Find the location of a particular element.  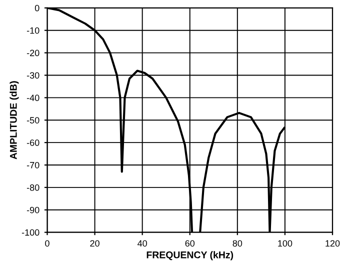

y-tick-label: -50 is located at coordinates (33, 120).